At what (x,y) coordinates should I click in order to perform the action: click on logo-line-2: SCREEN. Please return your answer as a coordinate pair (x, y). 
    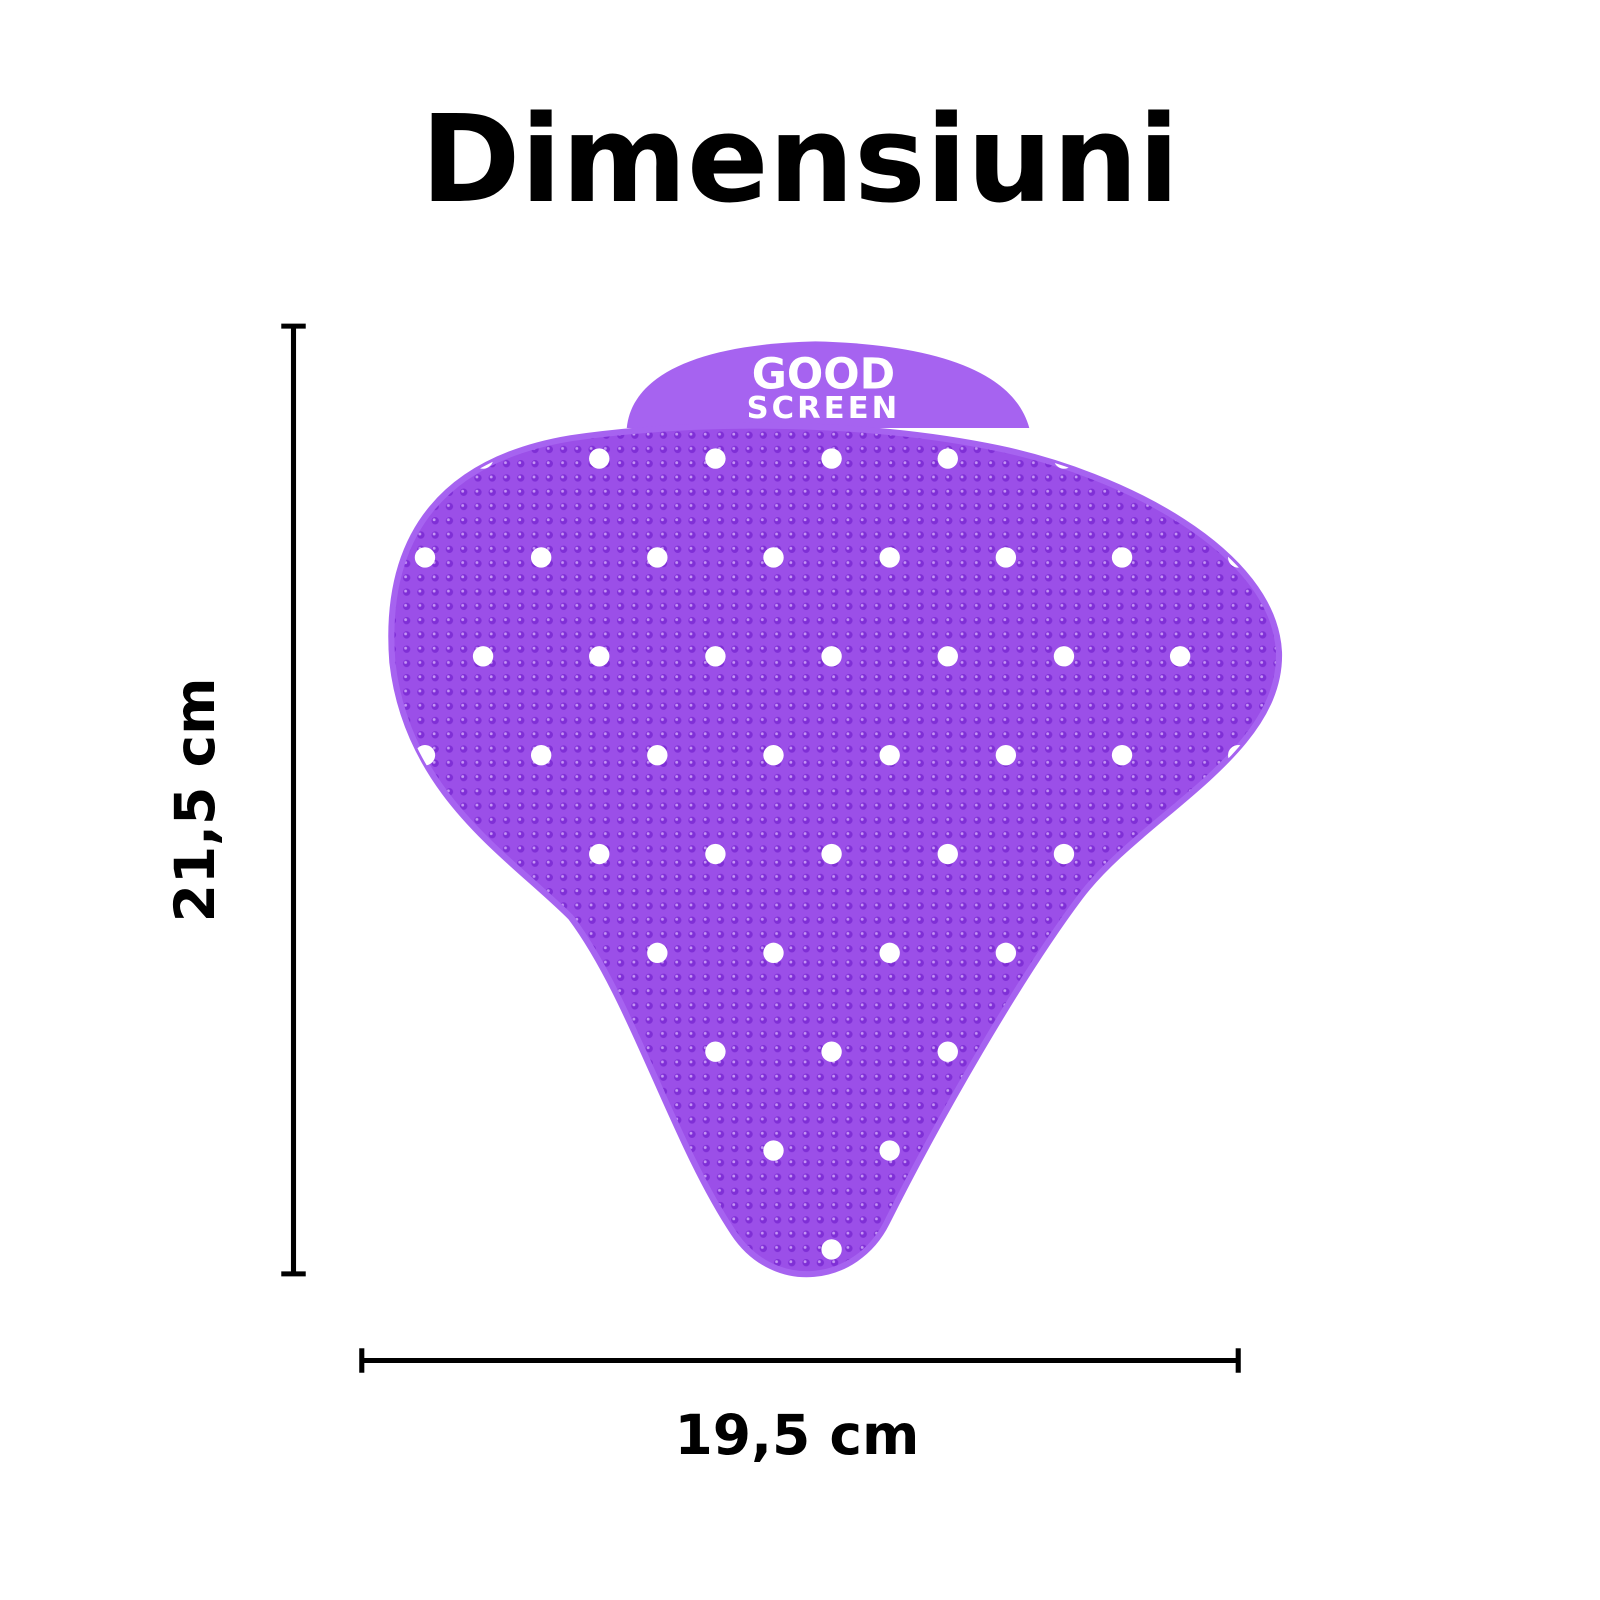
    Looking at the image, I should click on (824, 408).